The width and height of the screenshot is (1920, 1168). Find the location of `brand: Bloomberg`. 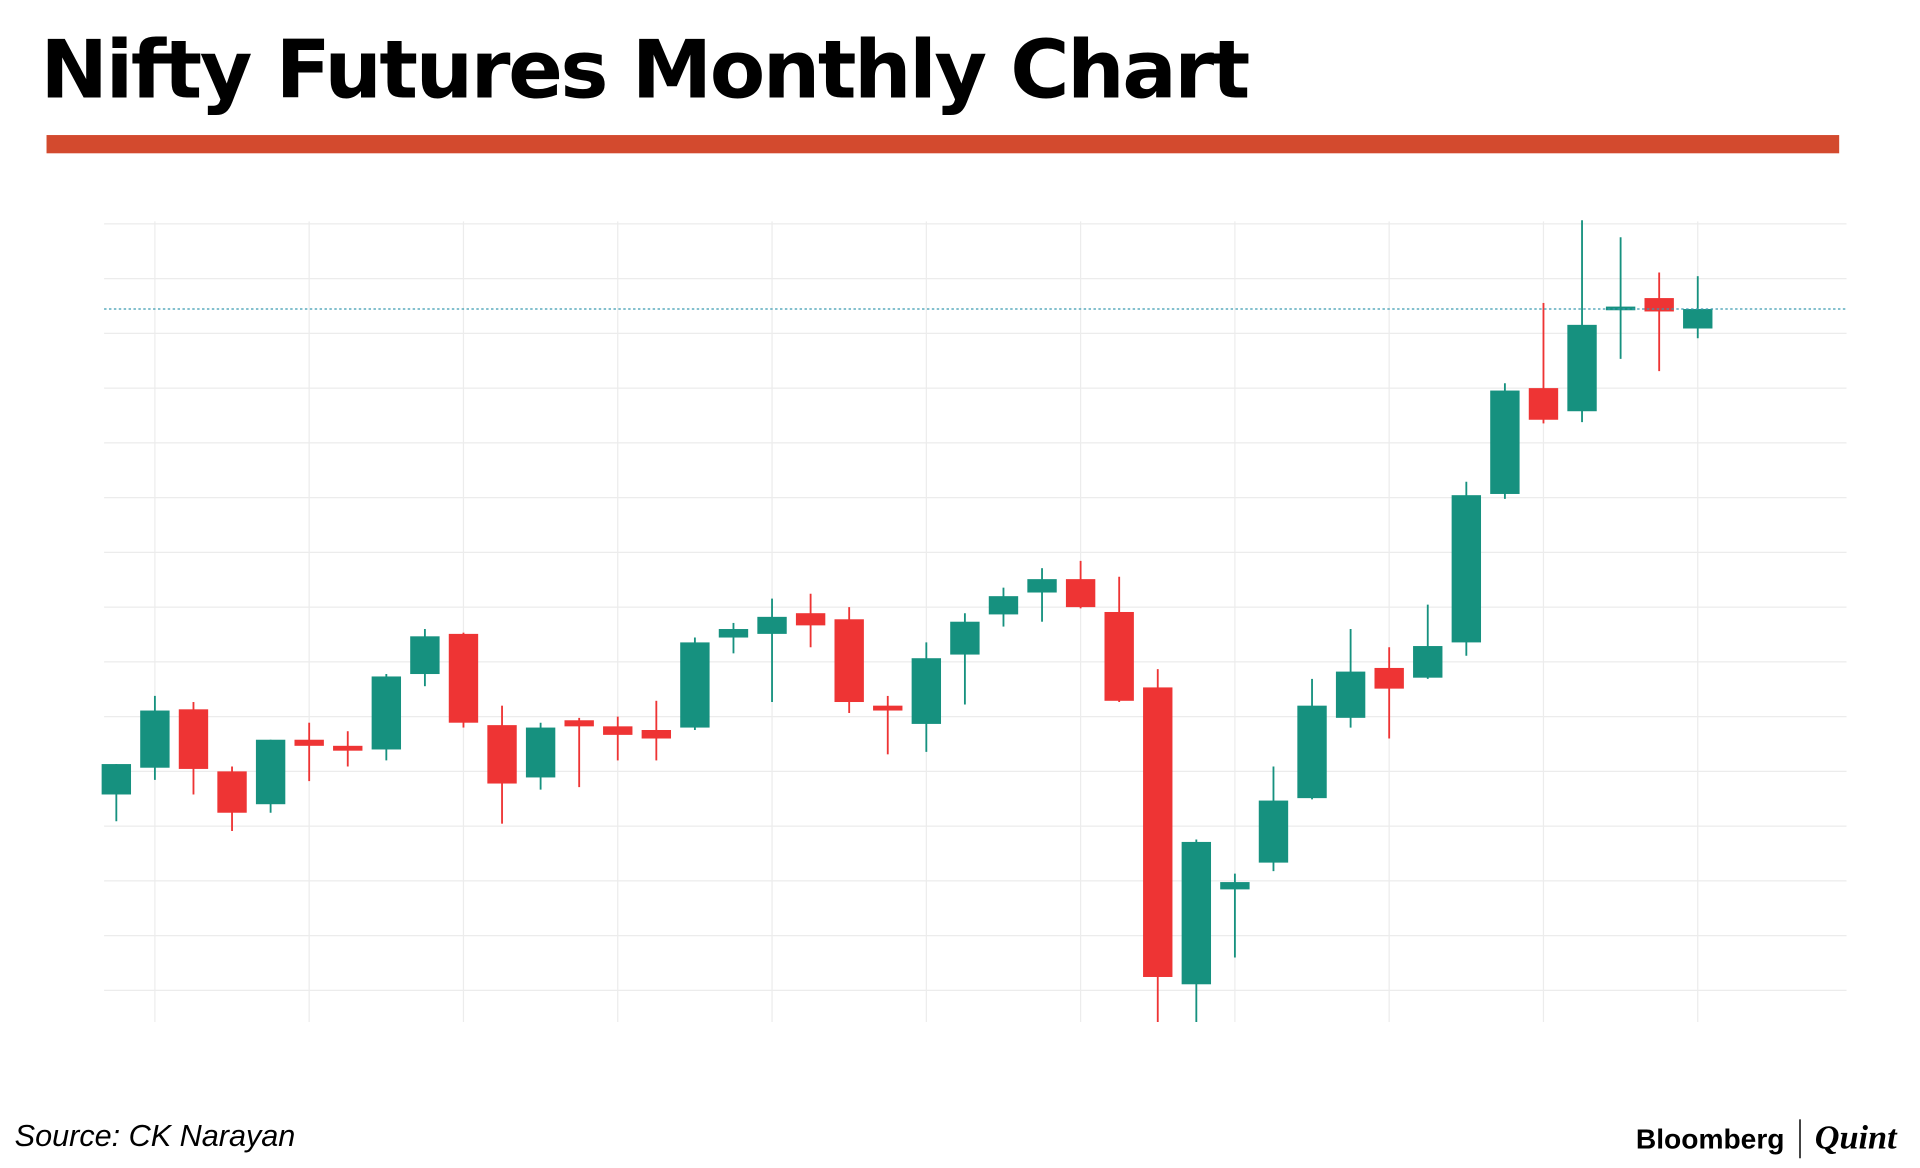

brand: Bloomberg is located at coordinates (1710, 1139).